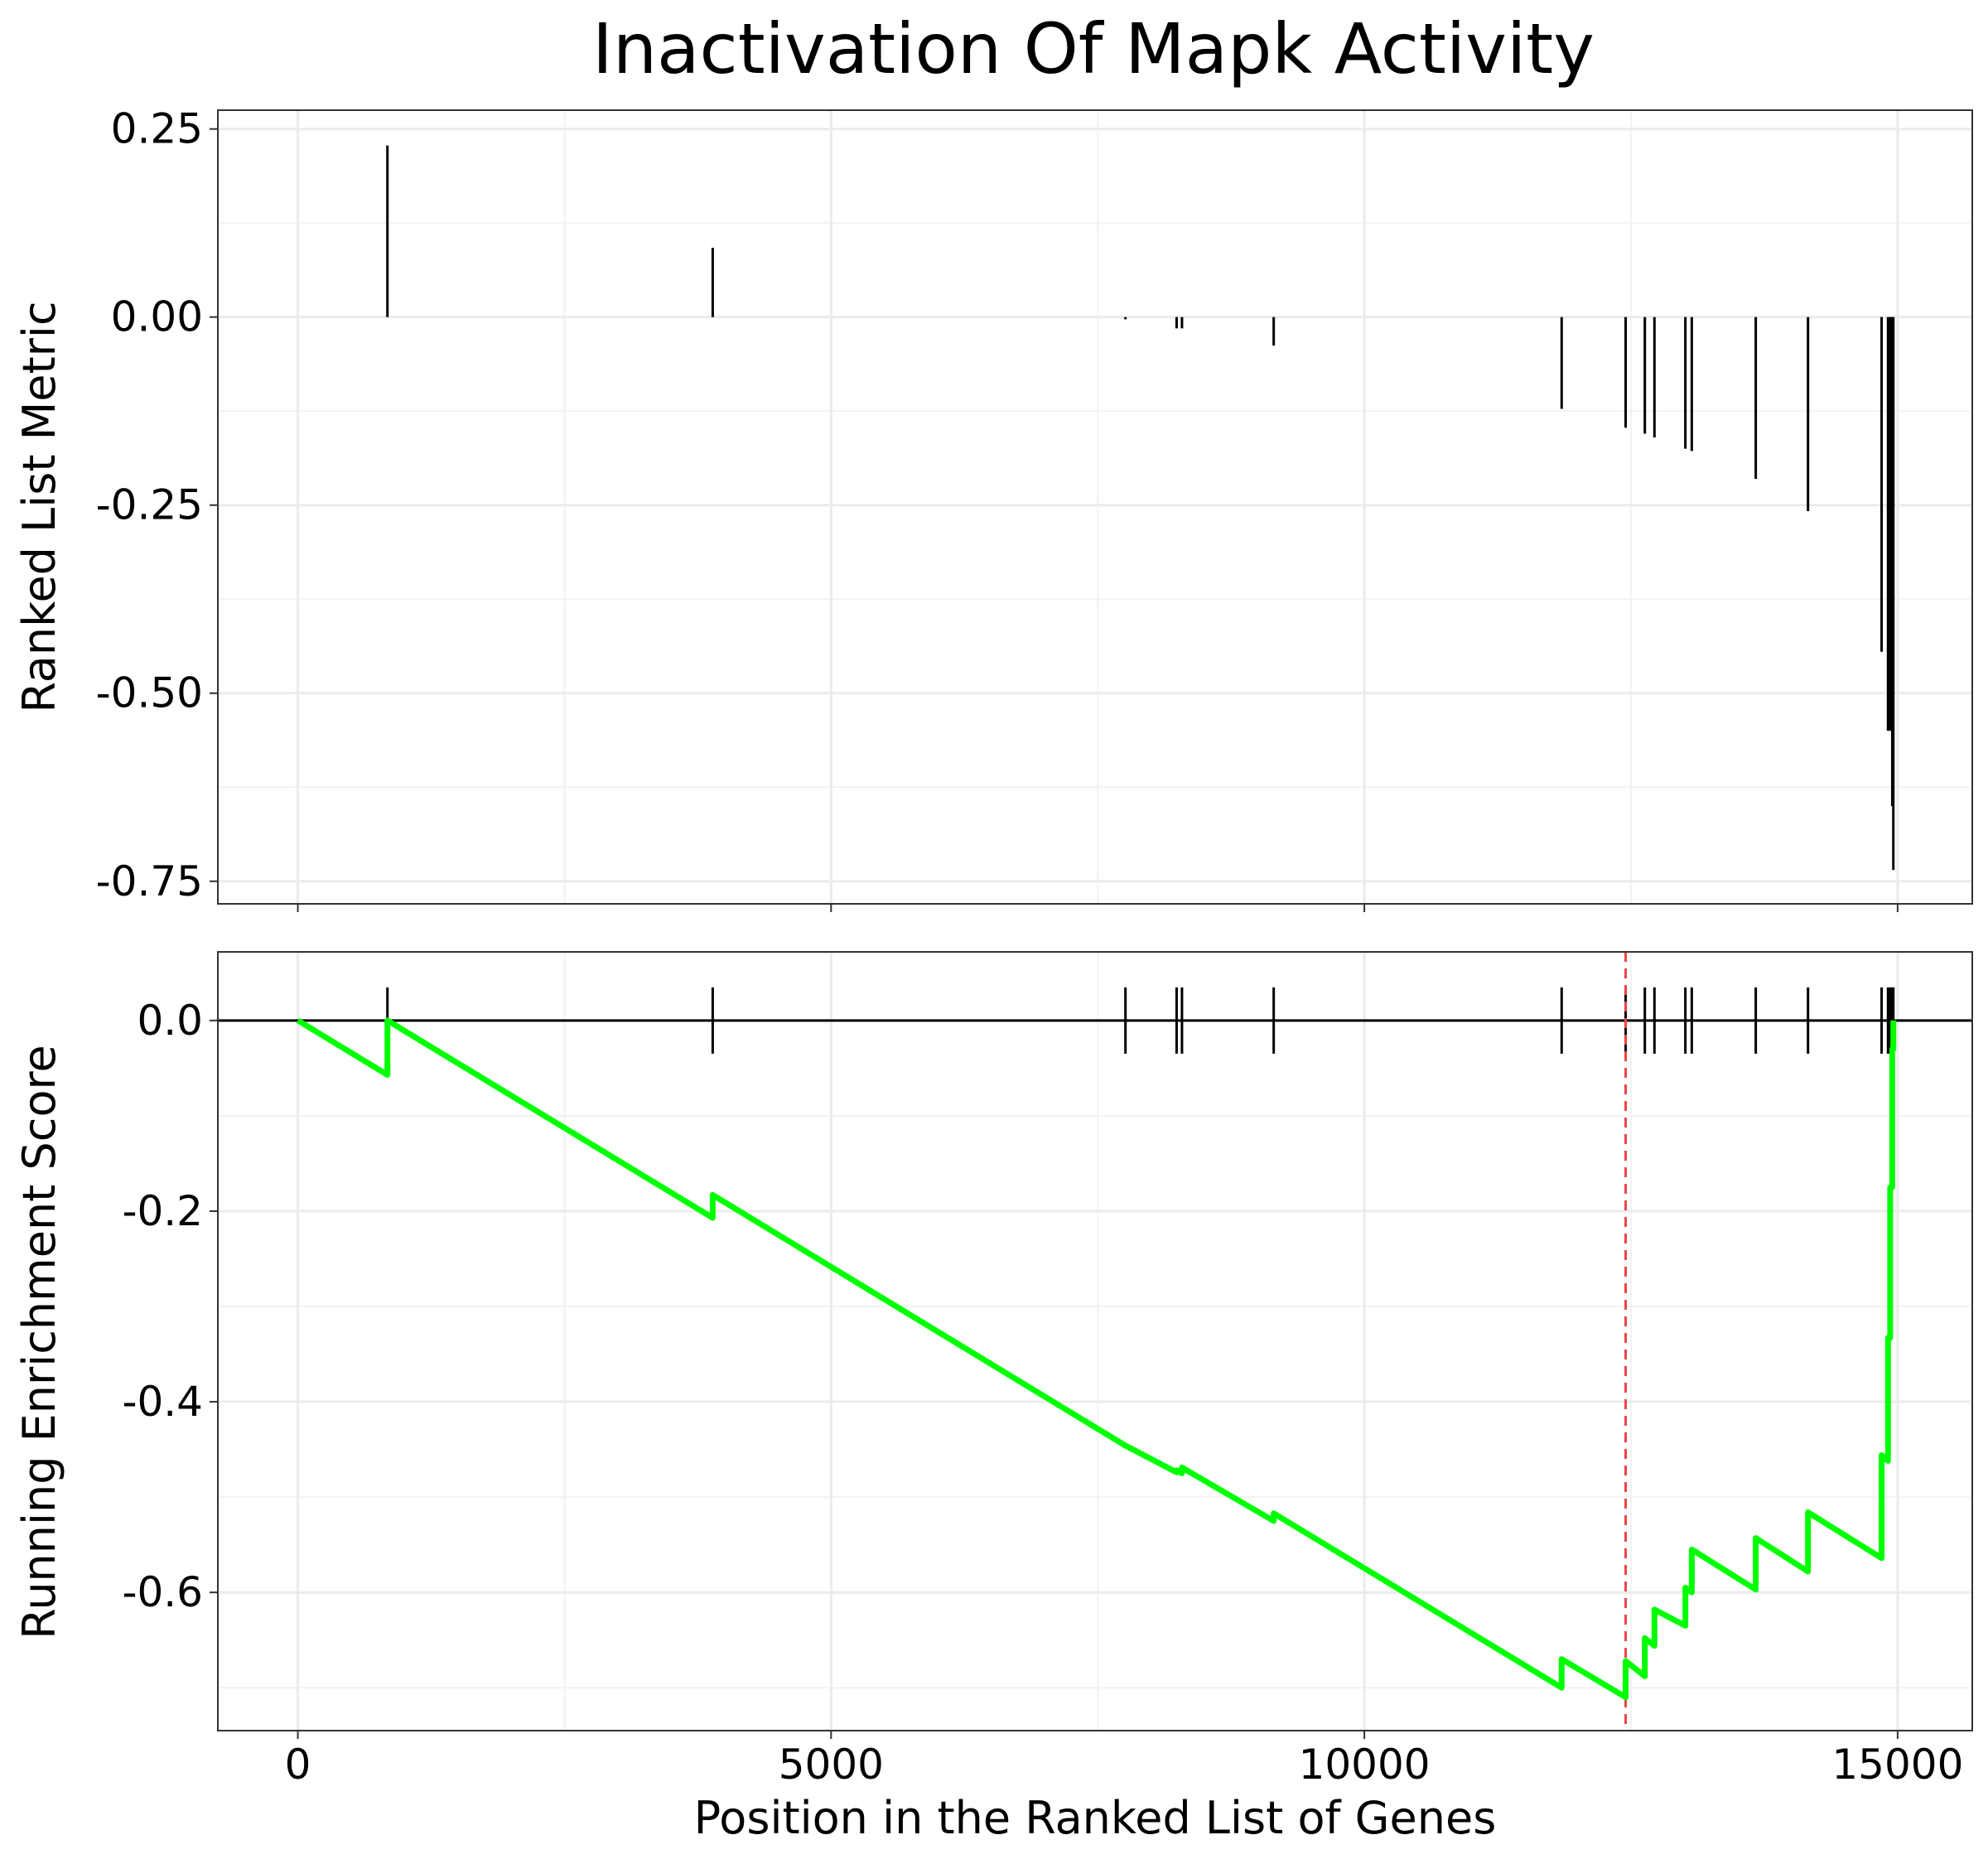 The image size is (1988, 1864). Describe the element at coordinates (162, 1592) in the screenshot. I see `bottom-y-tick-label: -0.6` at that location.